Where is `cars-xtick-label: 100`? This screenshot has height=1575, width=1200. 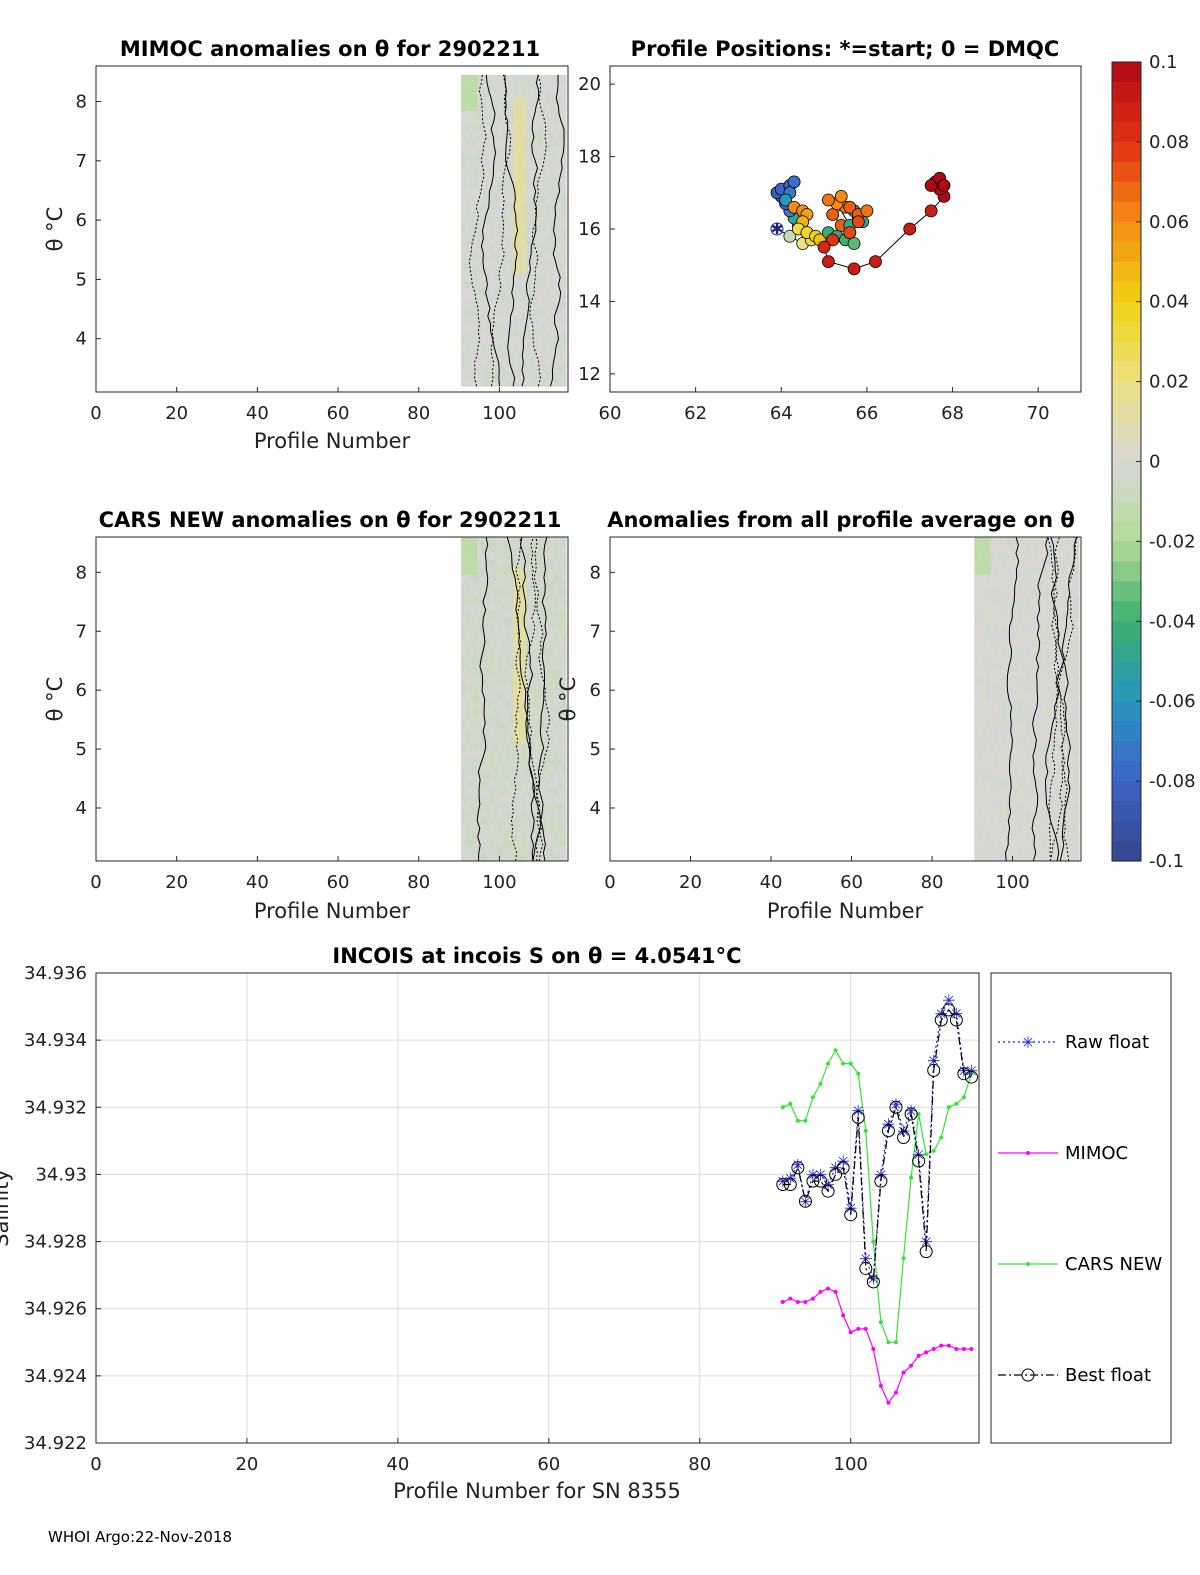 cars-xtick-label: 100 is located at coordinates (499, 882).